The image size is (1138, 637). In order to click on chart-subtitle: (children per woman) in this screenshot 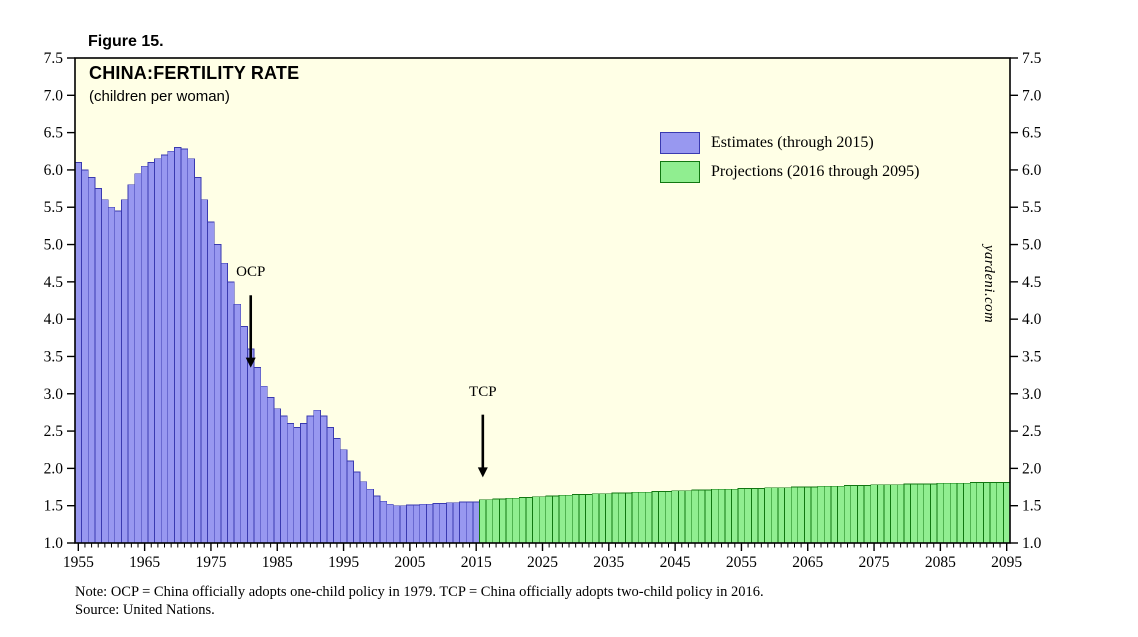, I will do `click(159, 96)`.